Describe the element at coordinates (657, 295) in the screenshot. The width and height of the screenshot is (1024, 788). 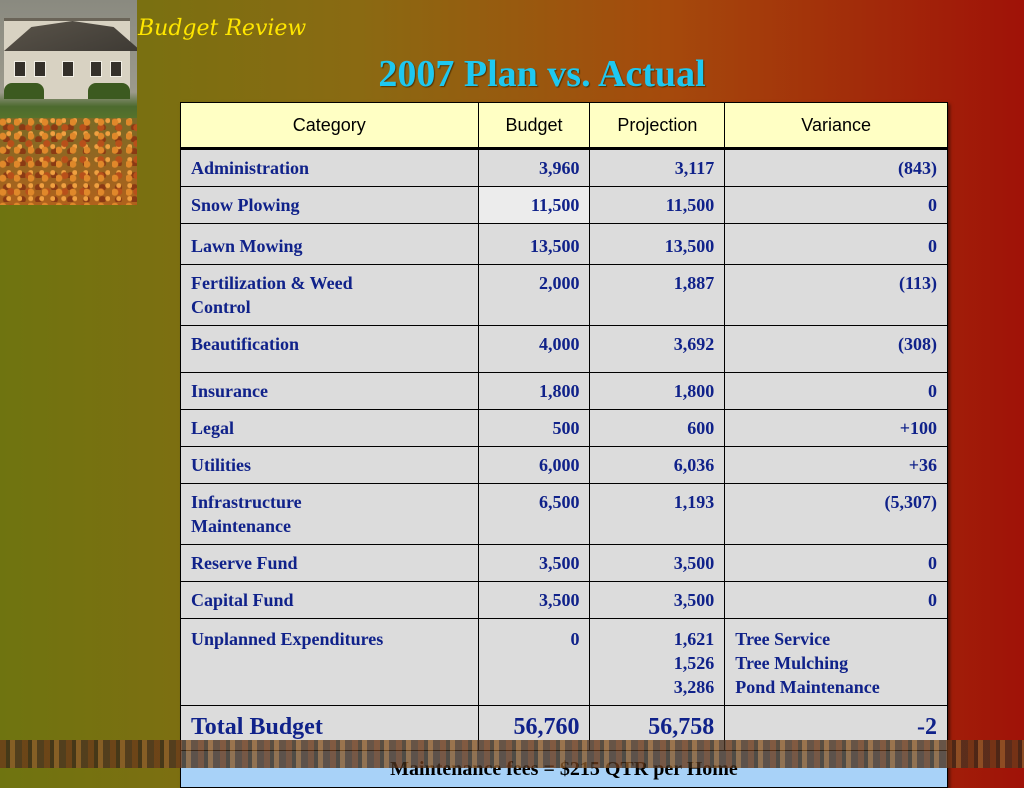
I see `row-projection: 1,887` at that location.